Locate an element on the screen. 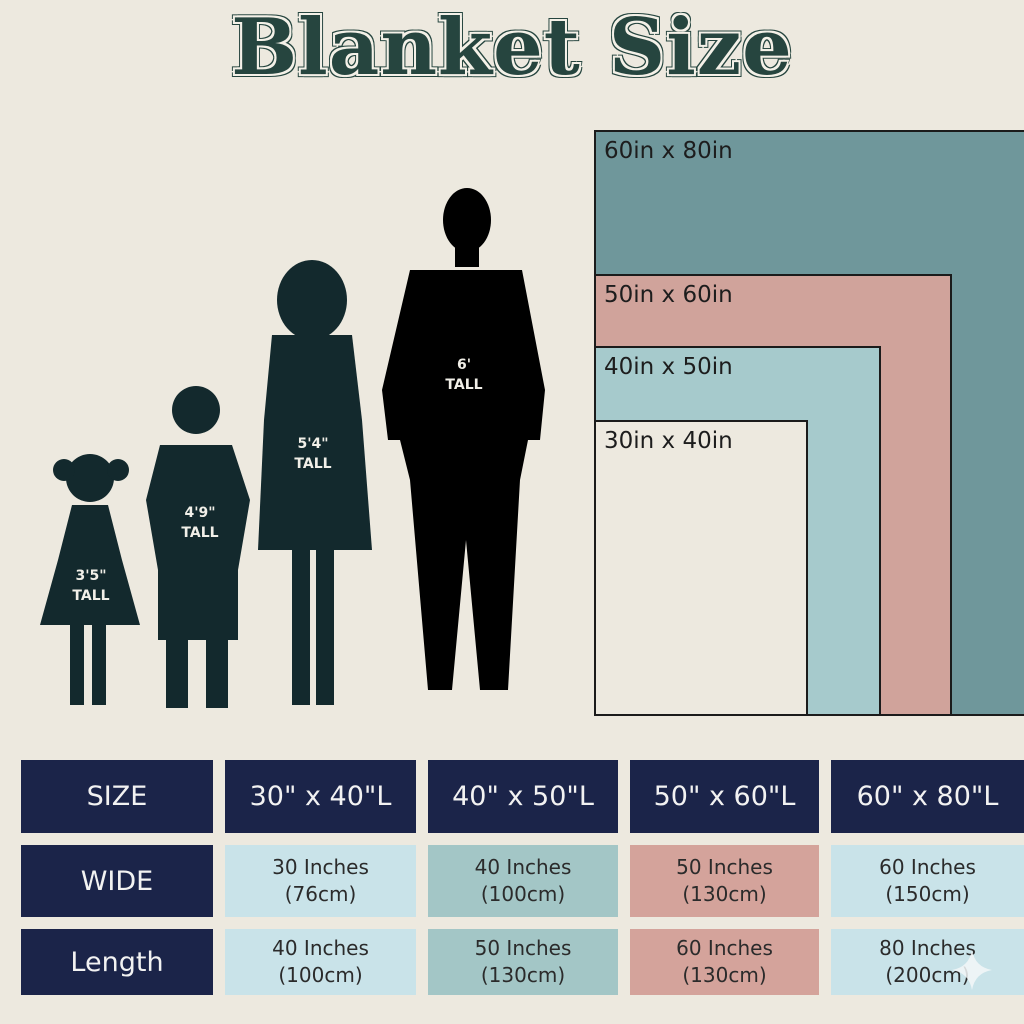 The width and height of the screenshot is (1024, 1024). blanket-label: 60in x 80in is located at coordinates (668, 151).